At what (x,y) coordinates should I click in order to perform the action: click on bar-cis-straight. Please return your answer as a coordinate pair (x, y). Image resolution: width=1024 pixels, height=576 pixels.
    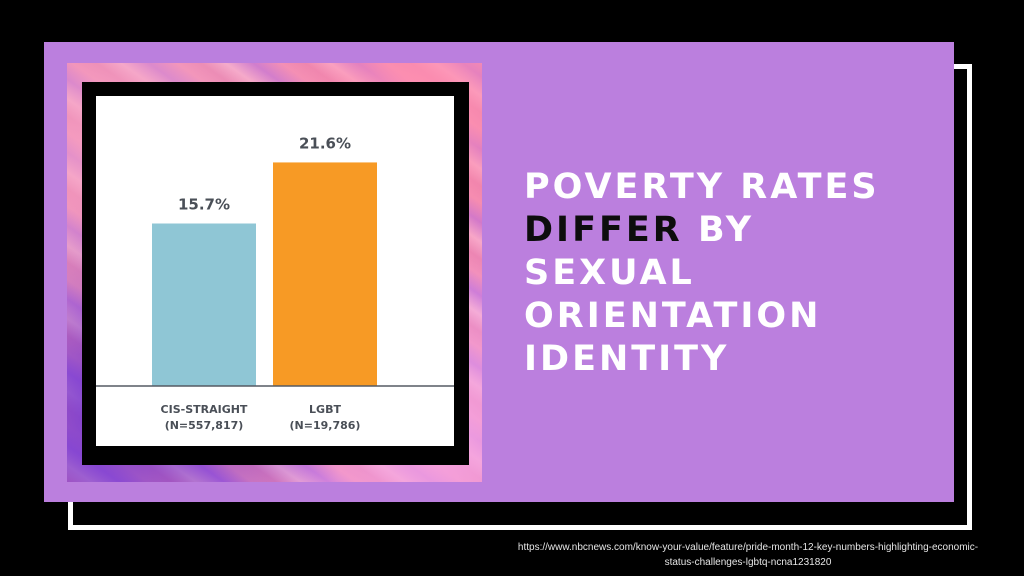
    Looking at the image, I should click on (204, 304).